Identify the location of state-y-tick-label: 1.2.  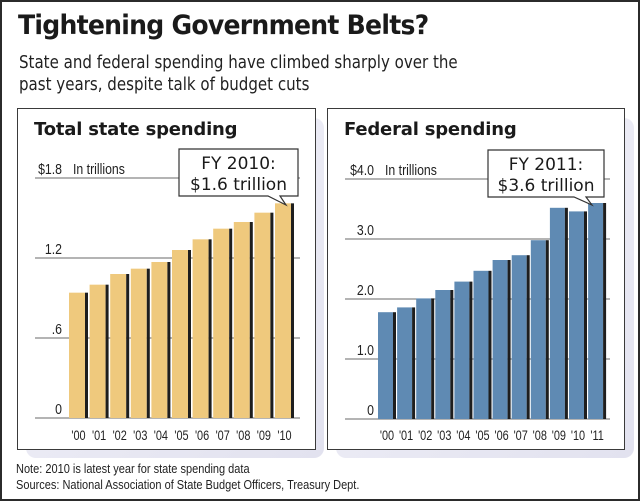
(53, 249).